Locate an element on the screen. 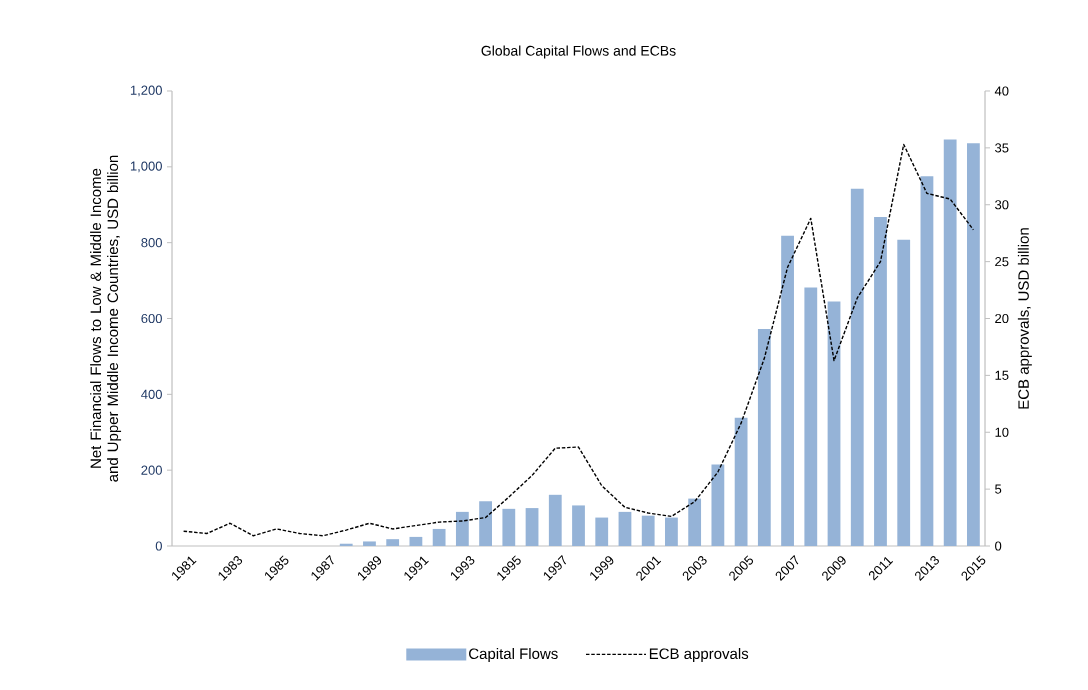 This screenshot has height=690, width=1088. legend-label: Capital Flows is located at coordinates (513, 655).